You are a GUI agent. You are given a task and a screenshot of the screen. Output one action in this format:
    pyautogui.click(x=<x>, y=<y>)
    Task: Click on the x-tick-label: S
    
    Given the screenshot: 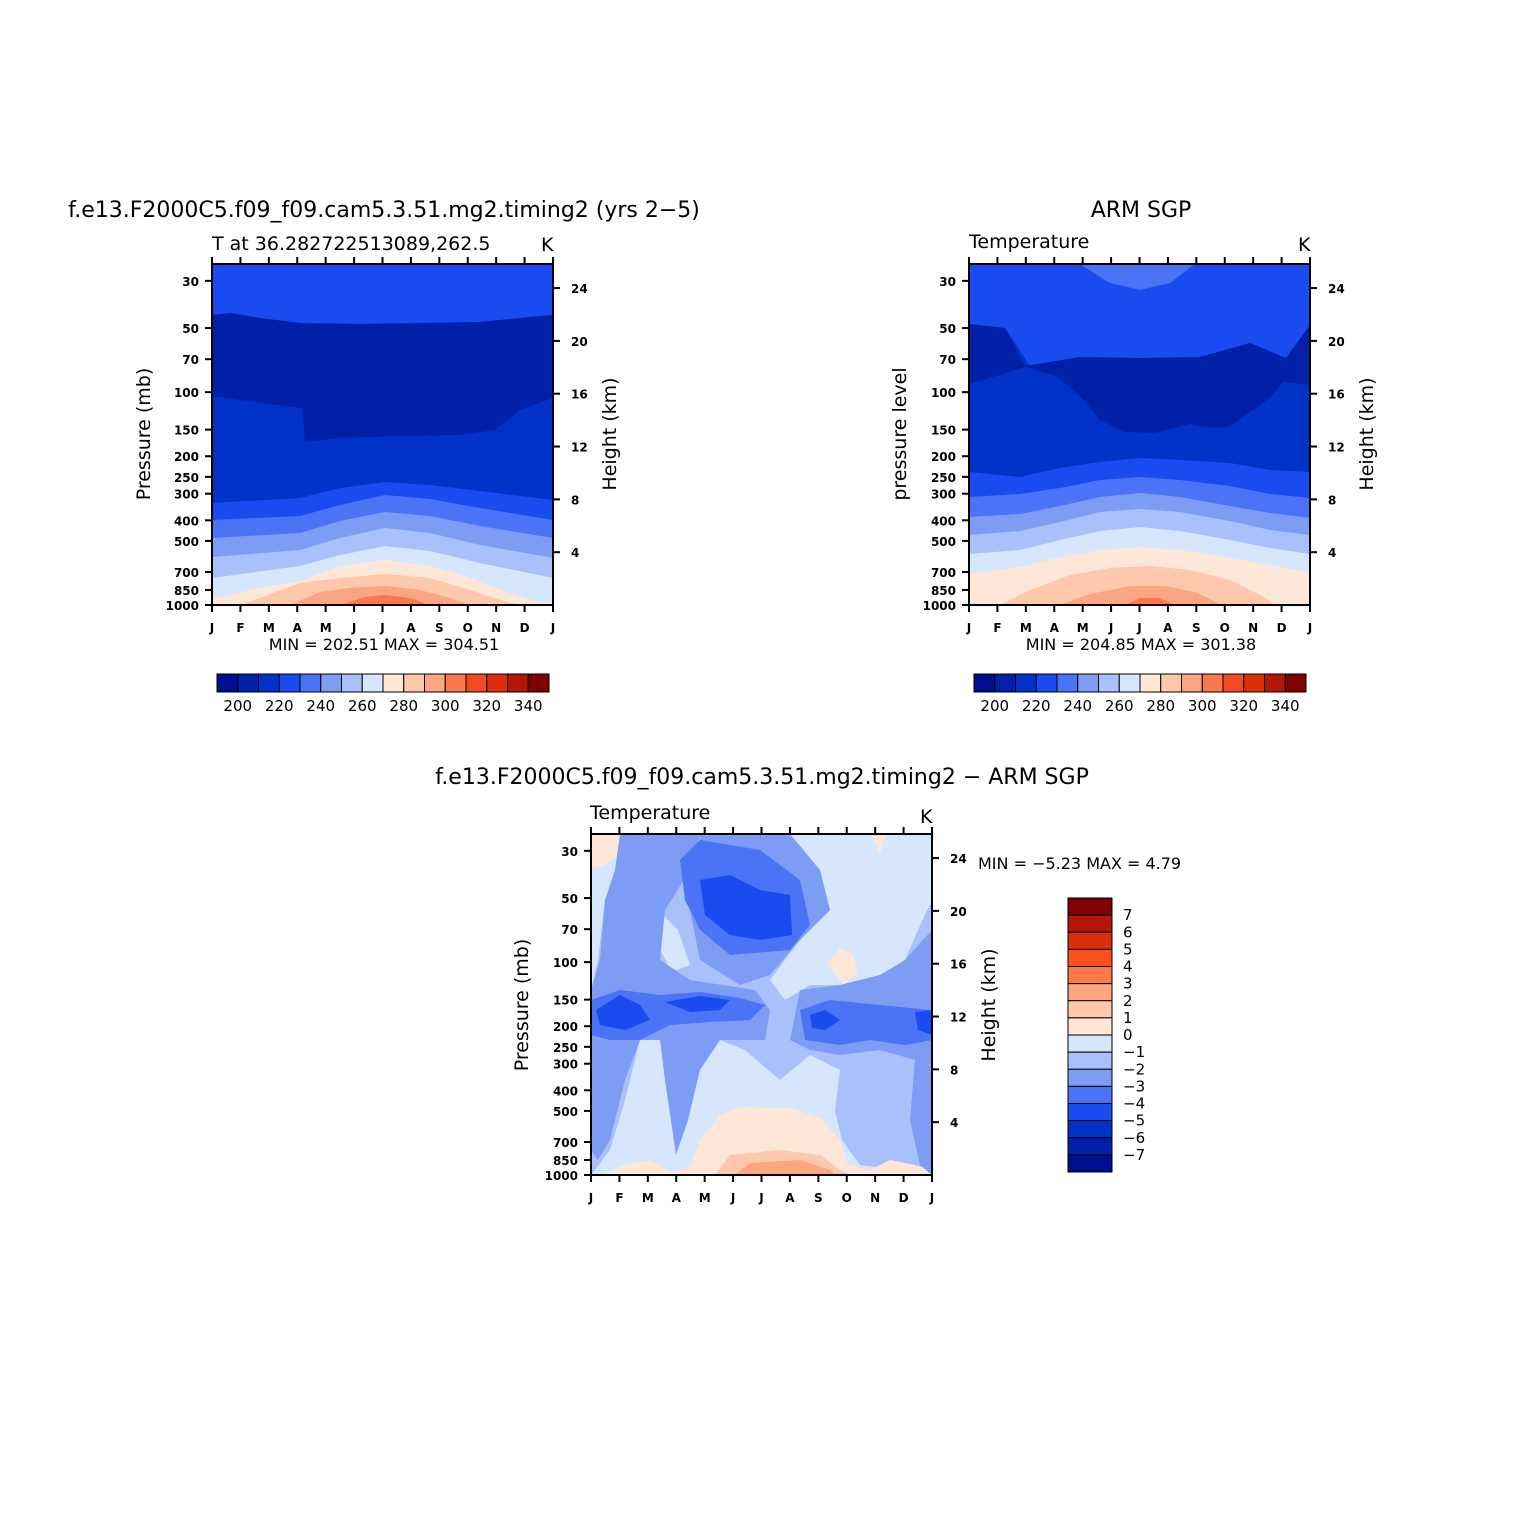 What is the action you would take?
    pyautogui.click(x=1196, y=628)
    